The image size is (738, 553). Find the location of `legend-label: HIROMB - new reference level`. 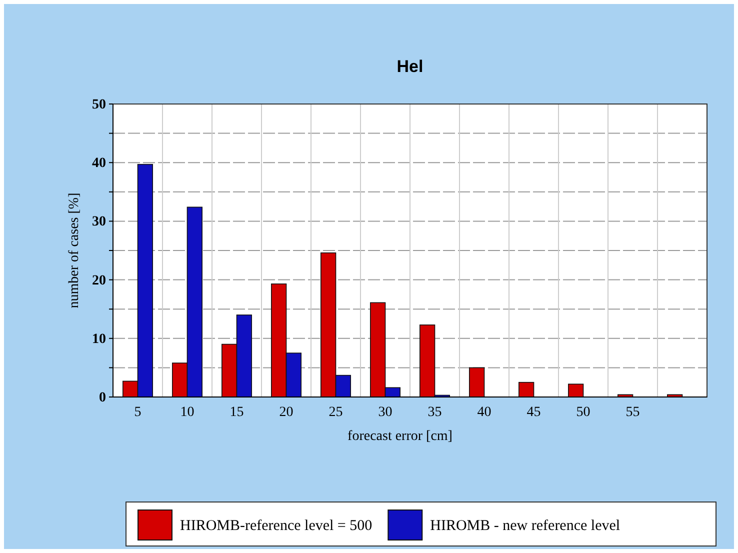

legend-label: HIROMB - new reference level is located at coordinates (525, 526).